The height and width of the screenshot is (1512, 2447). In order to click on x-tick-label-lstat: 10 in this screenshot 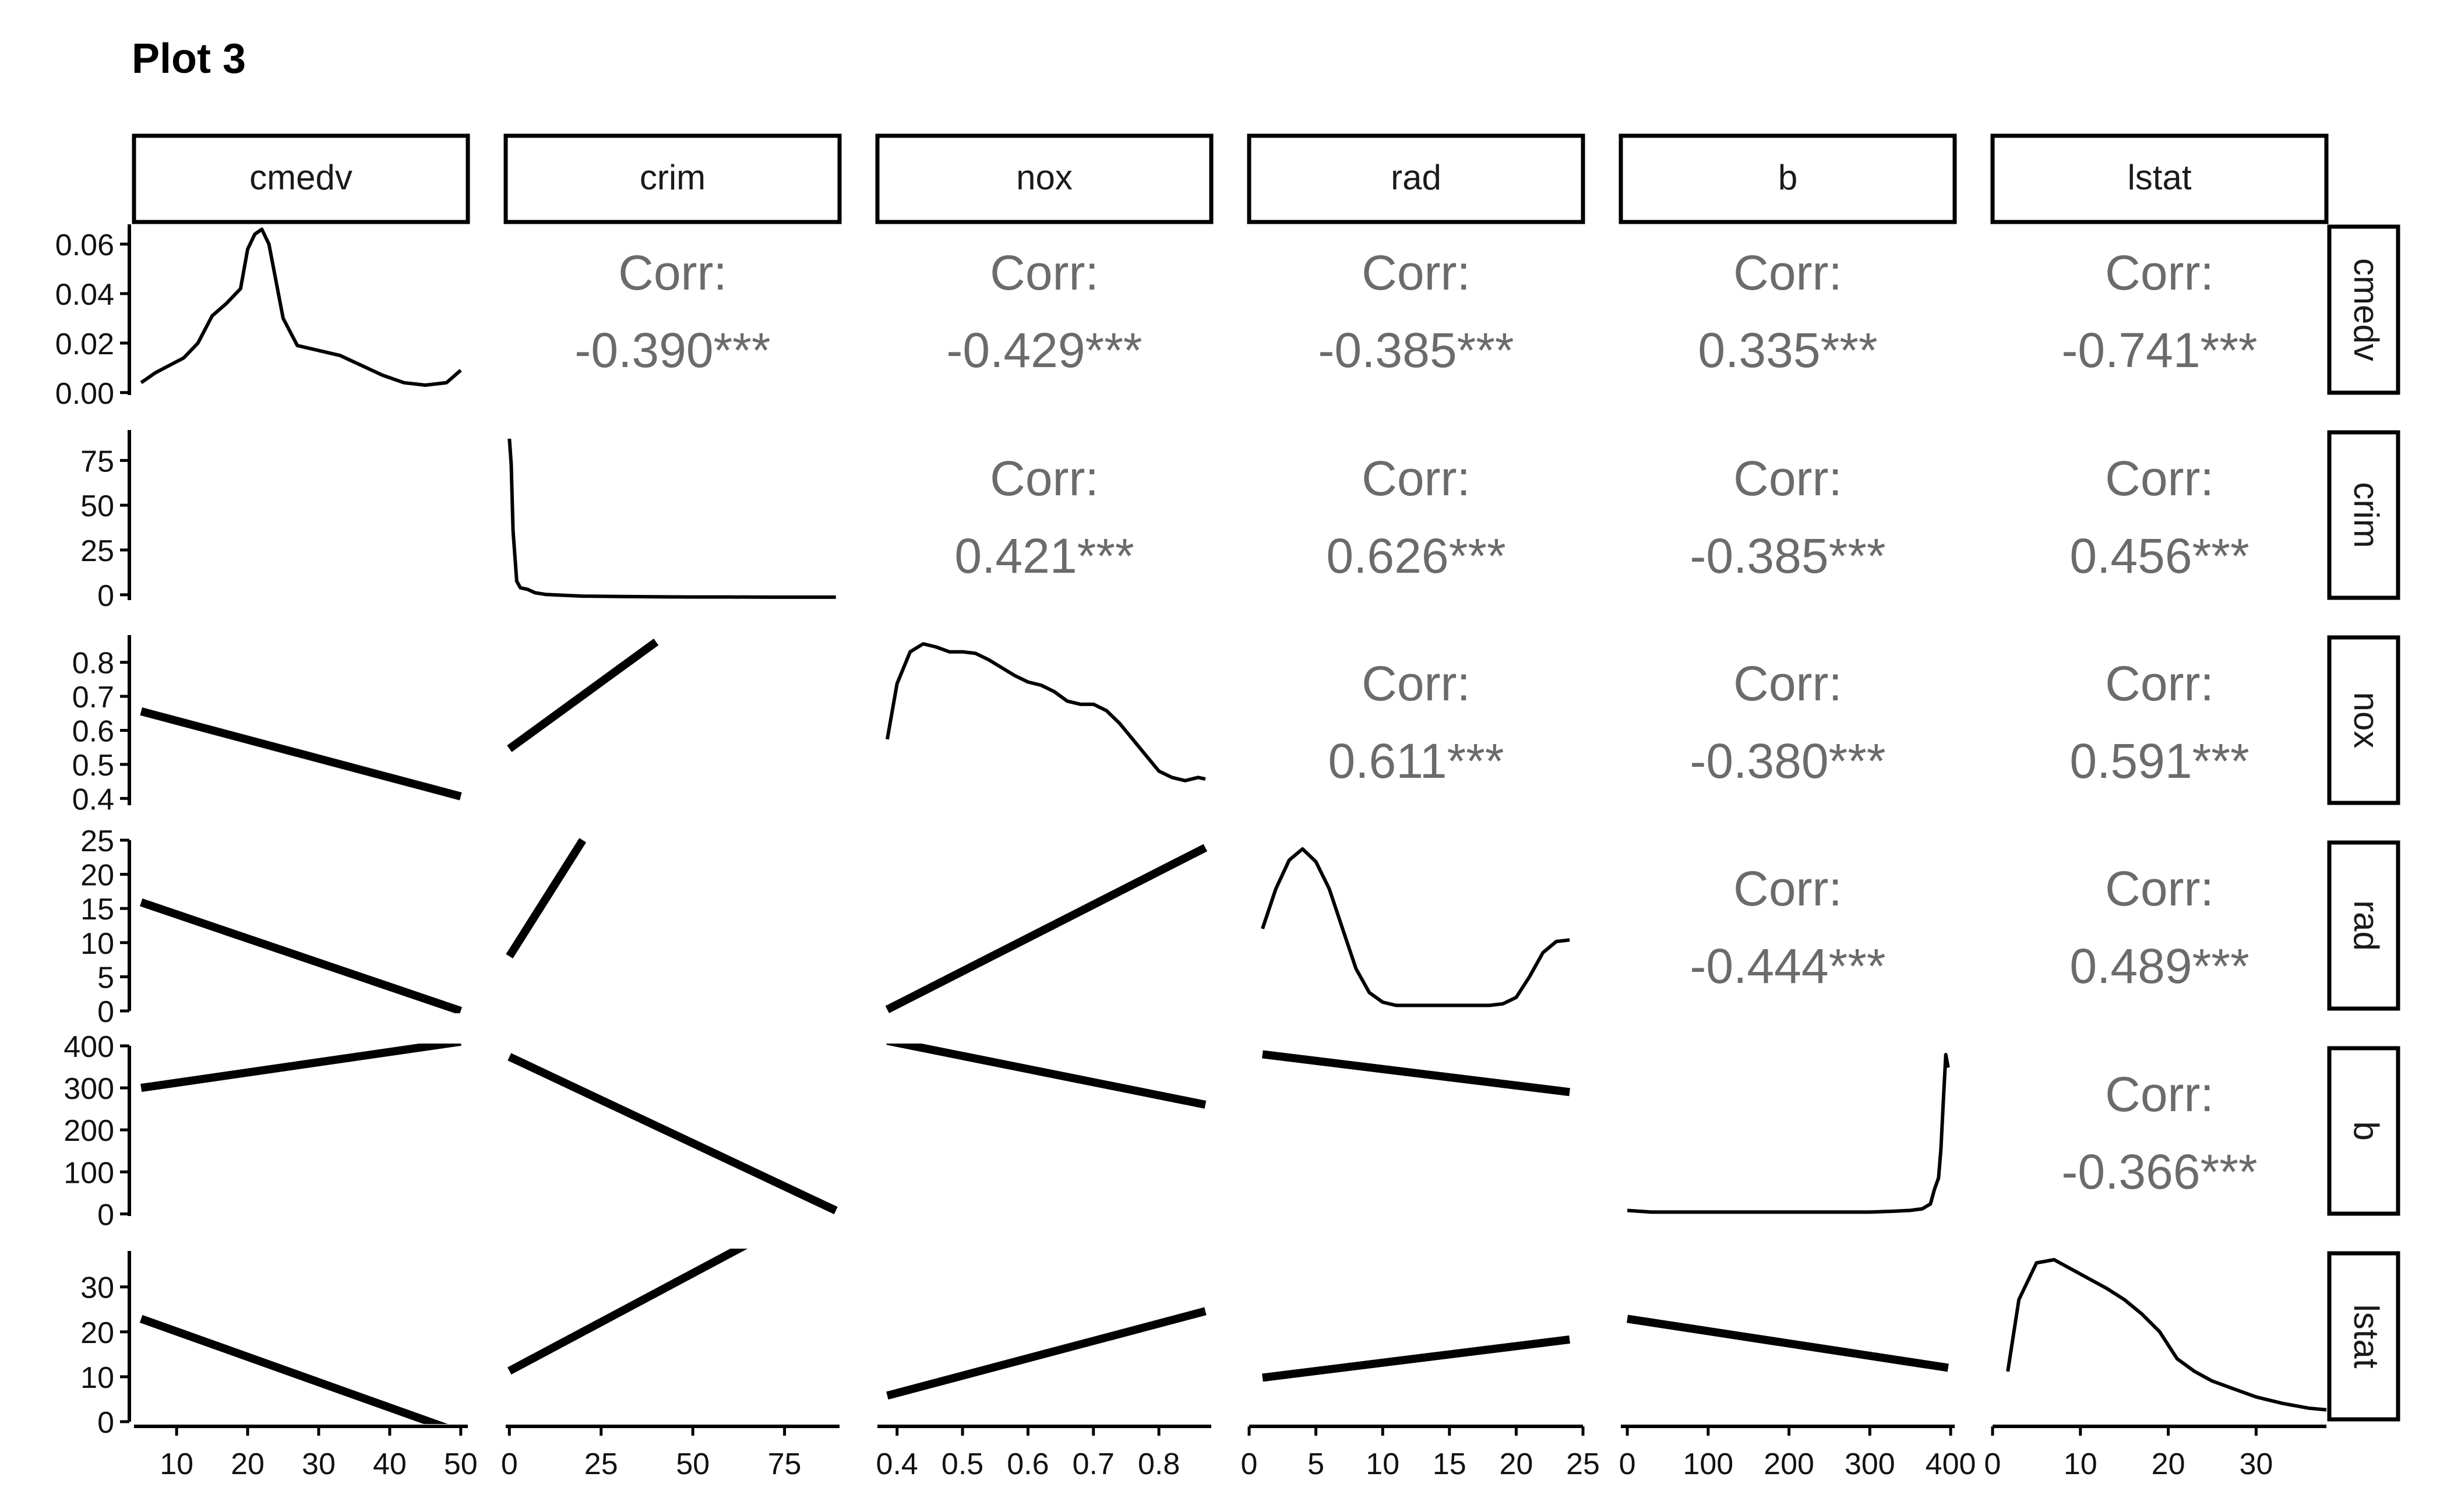, I will do `click(2080, 1464)`.